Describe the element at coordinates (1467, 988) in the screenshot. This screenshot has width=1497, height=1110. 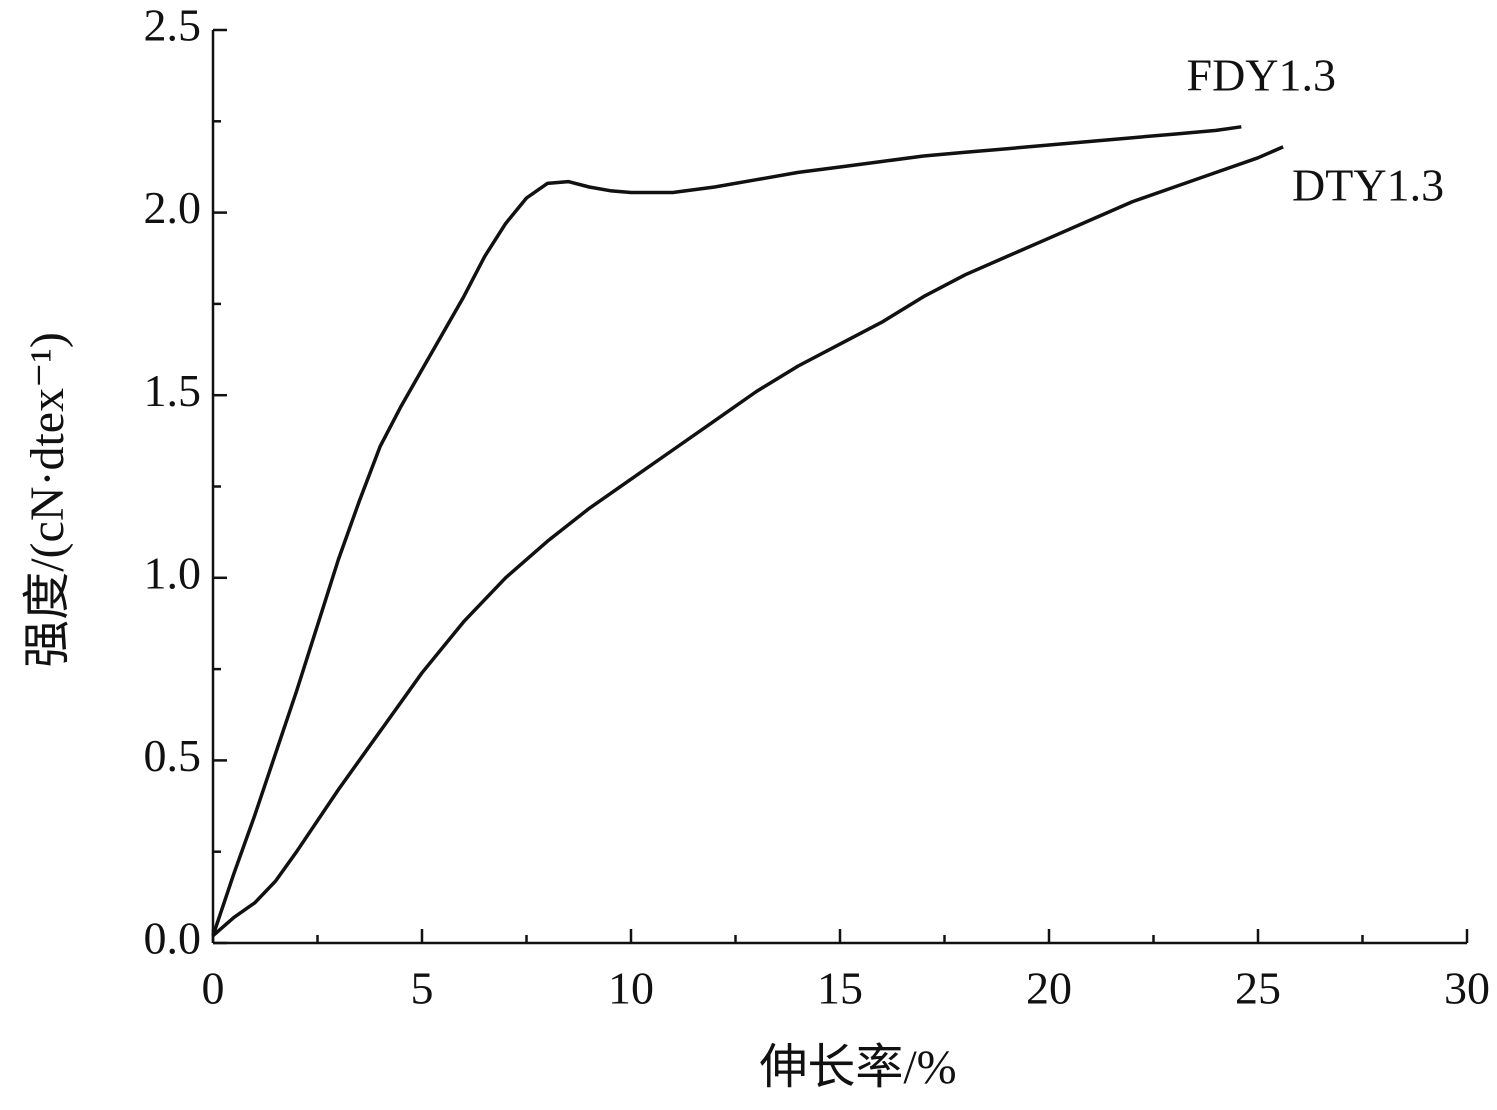
I see `x-tick-label: 30` at that location.